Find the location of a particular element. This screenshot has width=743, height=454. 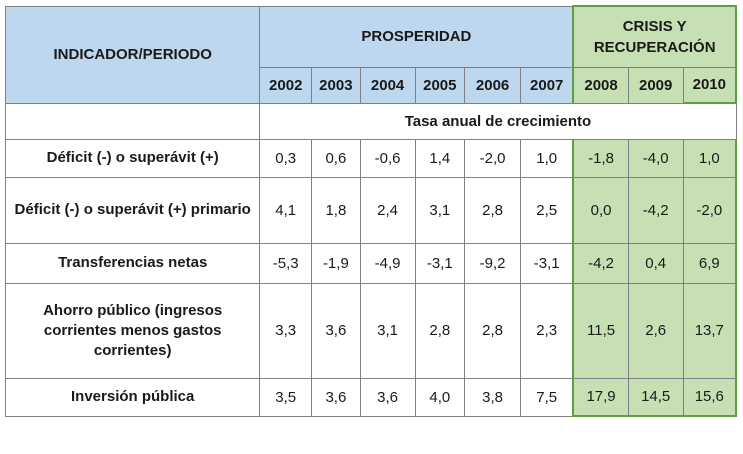

year-header: 2008 is located at coordinates (600, 85).